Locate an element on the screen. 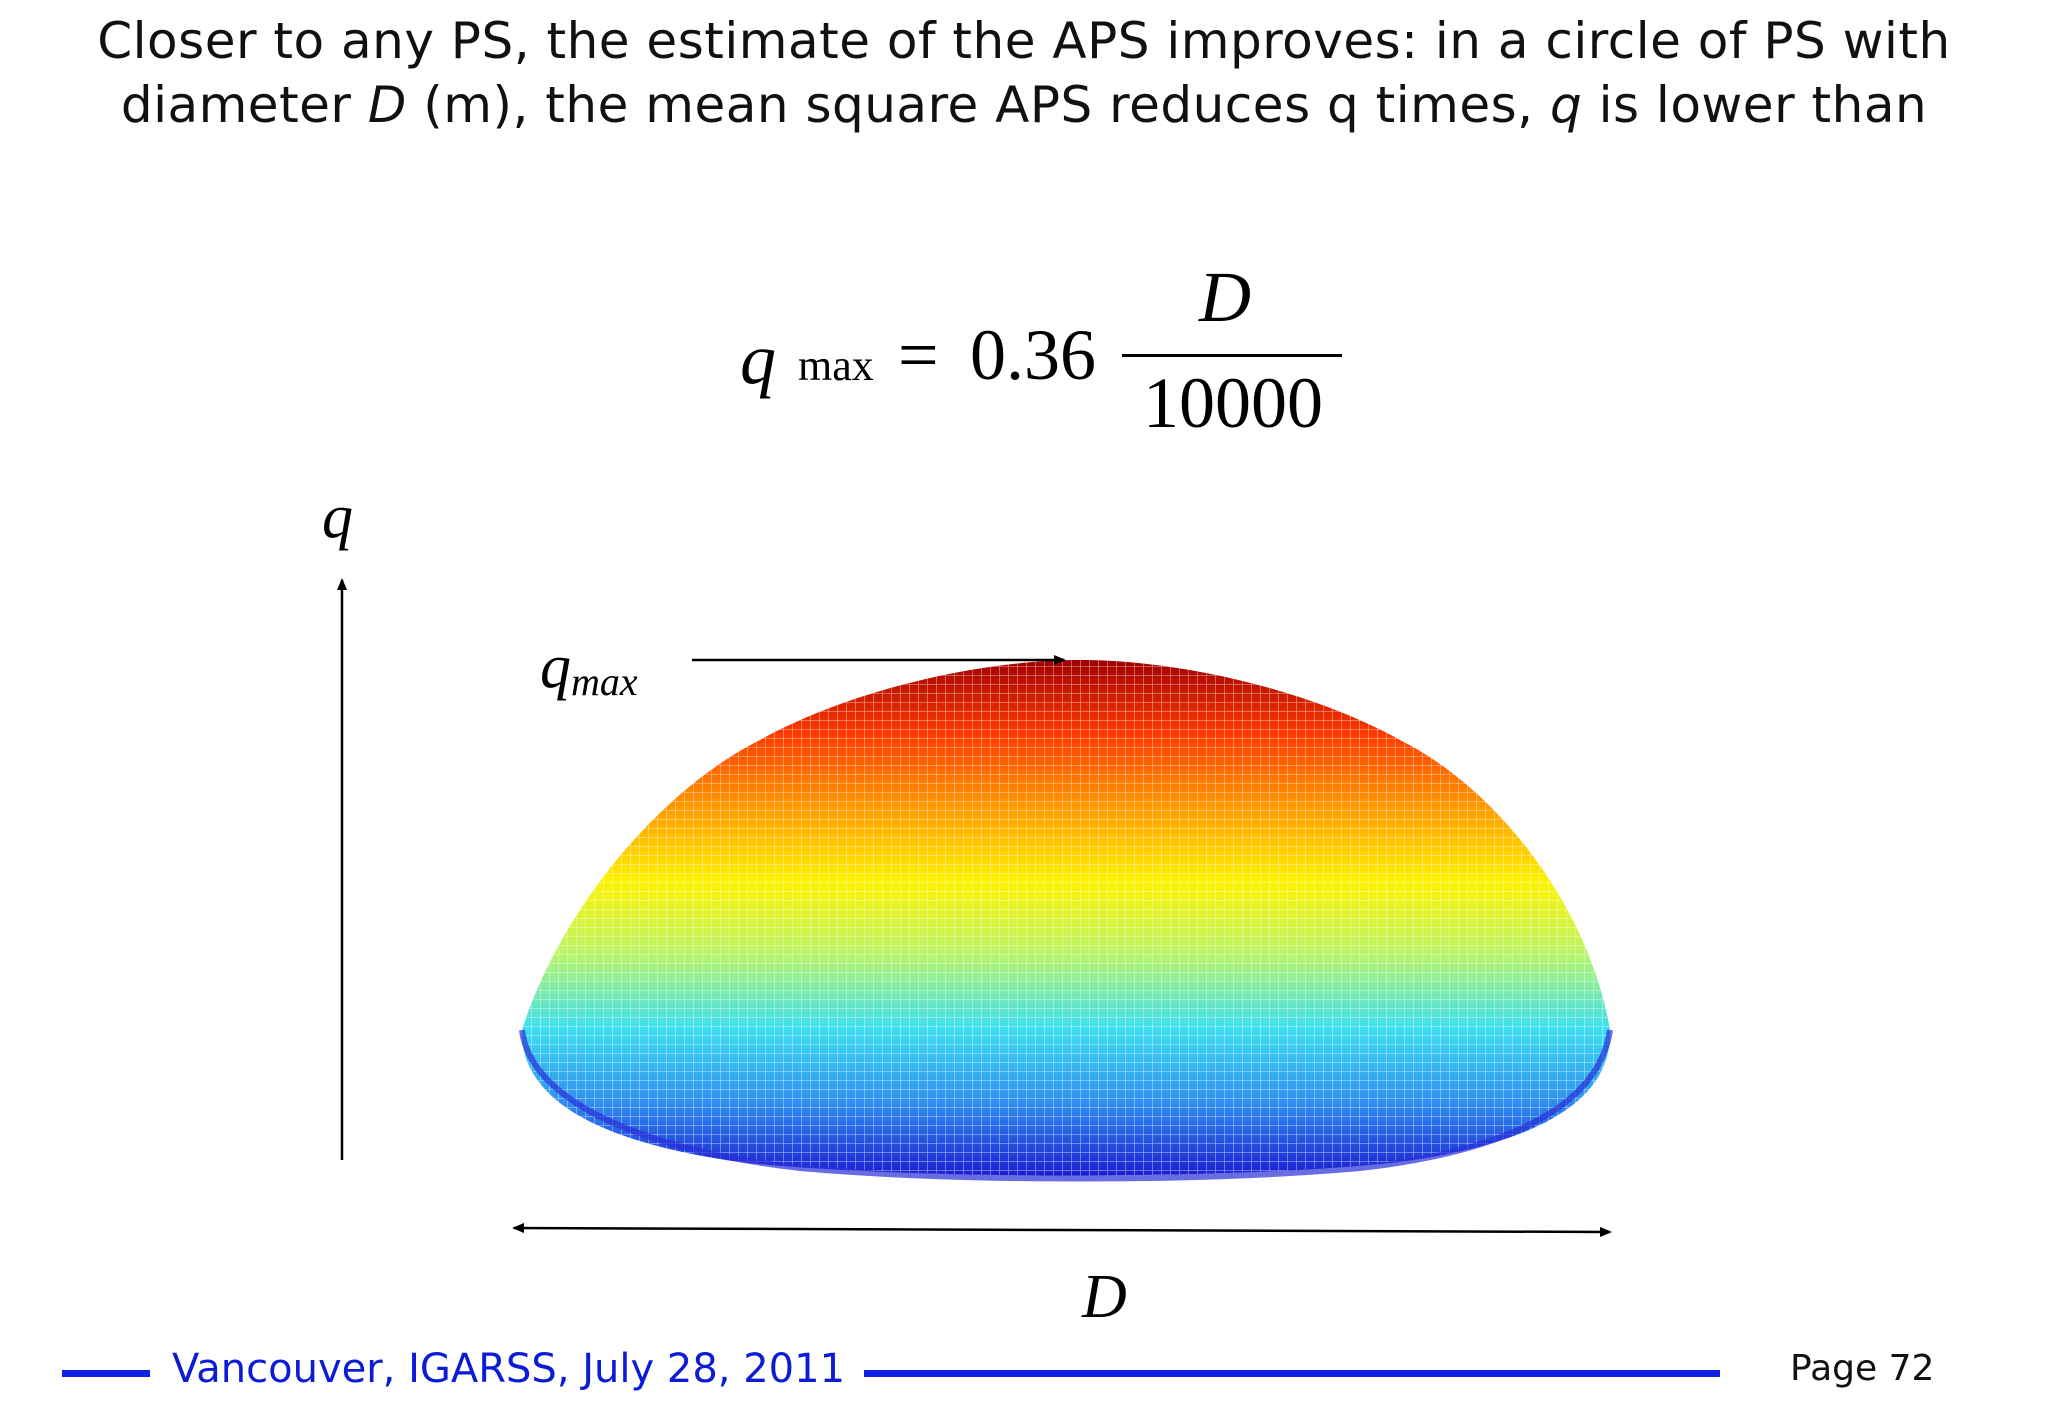 Image resolution: width=2048 pixels, height=1418 pixels. d-extent-arrow is located at coordinates (1062, 1230).